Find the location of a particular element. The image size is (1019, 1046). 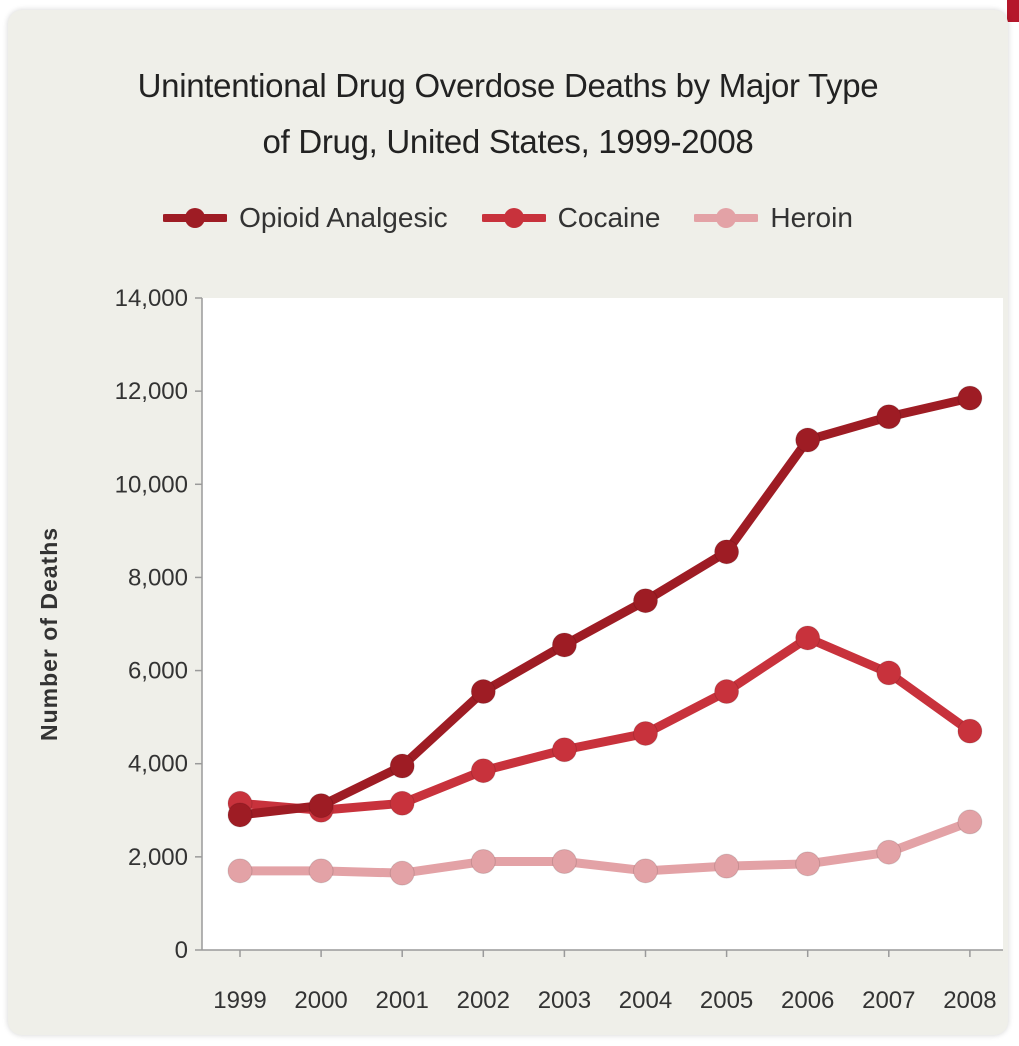

y-tick-label: 2,000 is located at coordinates (158, 857).